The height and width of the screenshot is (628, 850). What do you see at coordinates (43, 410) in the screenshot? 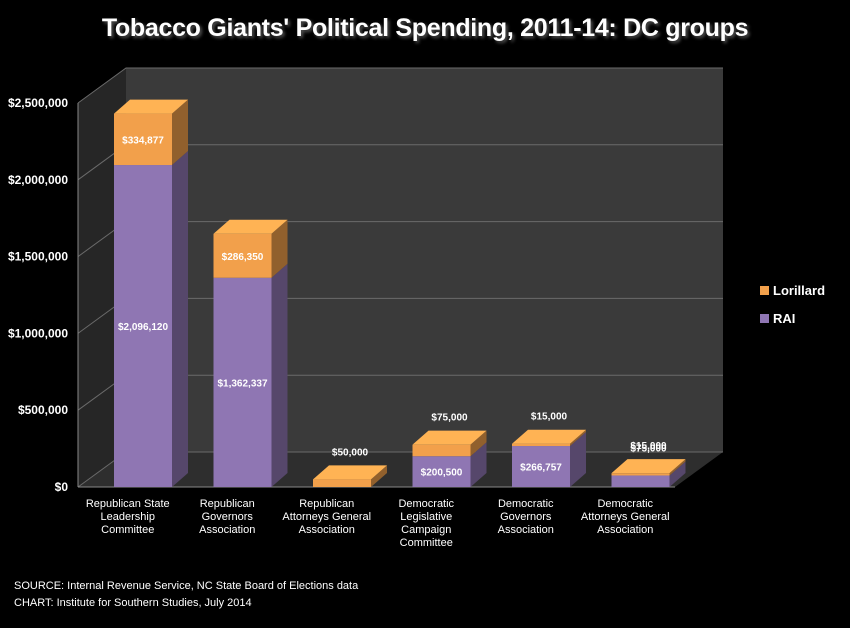
I see `y-tick-label: $500,000` at bounding box center [43, 410].